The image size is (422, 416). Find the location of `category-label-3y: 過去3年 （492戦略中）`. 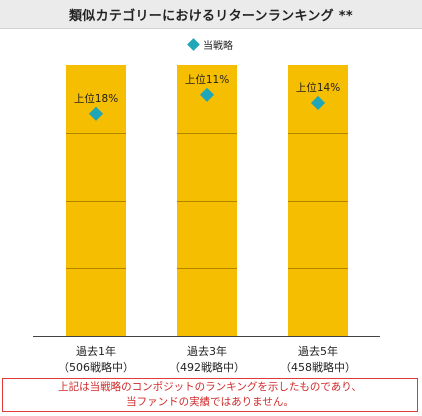

category-label-3y: 過去3年 （492戦略中） is located at coordinates (207, 360).